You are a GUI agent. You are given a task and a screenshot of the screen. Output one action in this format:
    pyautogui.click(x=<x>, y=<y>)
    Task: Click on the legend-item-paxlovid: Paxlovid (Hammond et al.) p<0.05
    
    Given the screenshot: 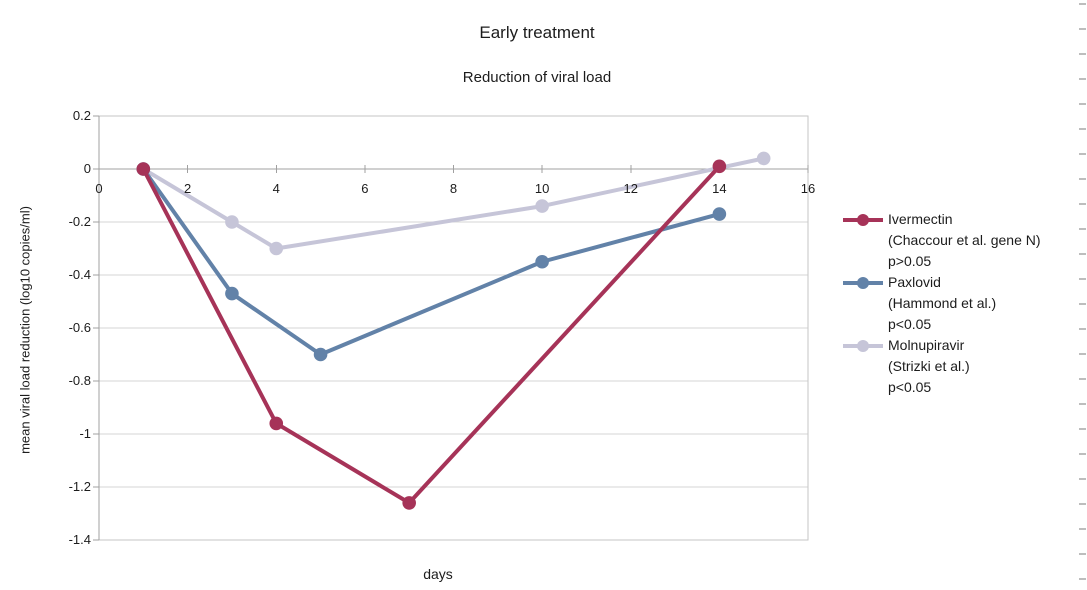 What is the action you would take?
    pyautogui.click(x=942, y=303)
    